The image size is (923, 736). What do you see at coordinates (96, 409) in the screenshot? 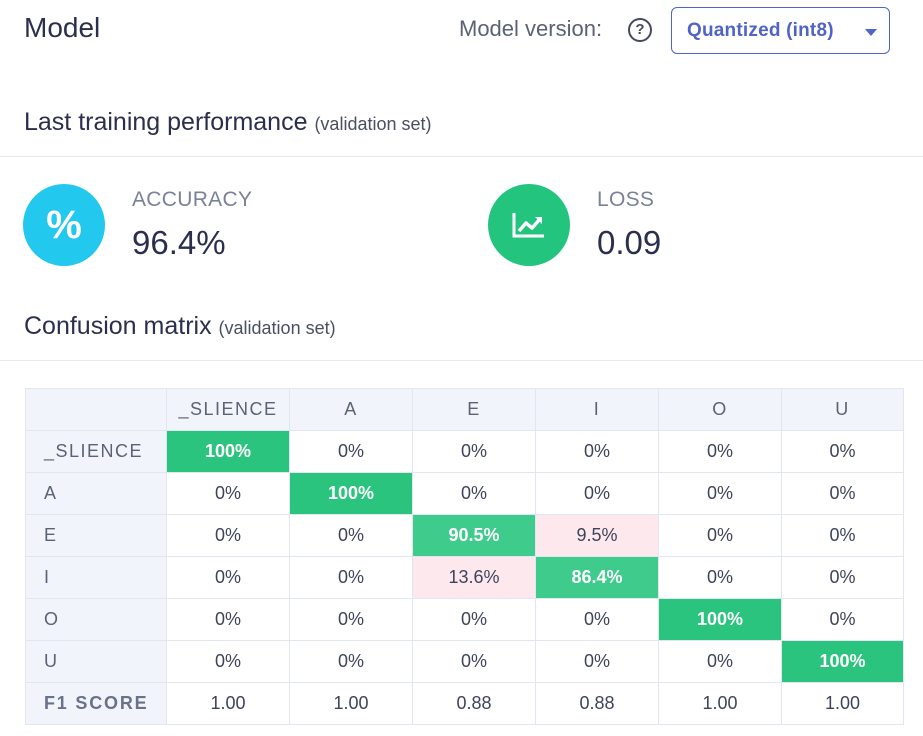
I see `corner-cell` at bounding box center [96, 409].